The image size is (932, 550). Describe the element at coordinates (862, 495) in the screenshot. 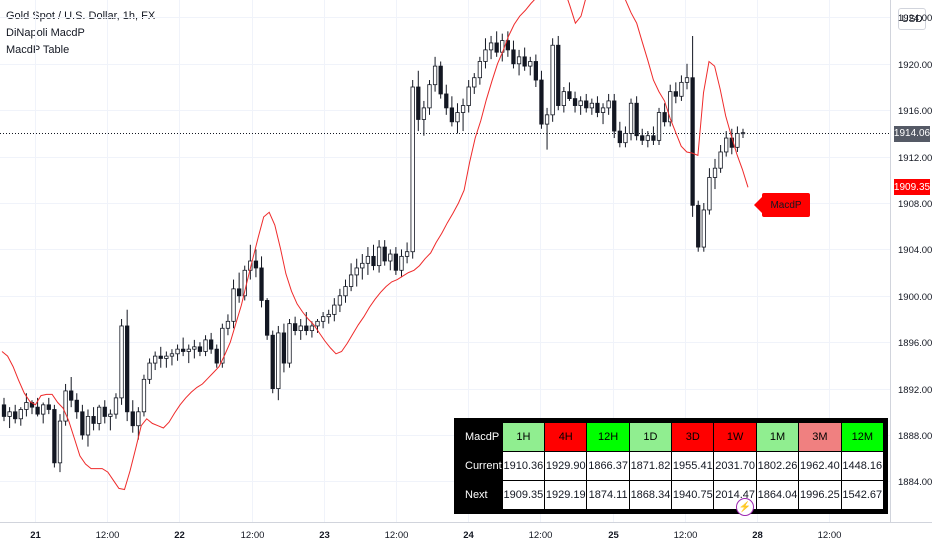

I see `value-cell: 1542.67` at that location.